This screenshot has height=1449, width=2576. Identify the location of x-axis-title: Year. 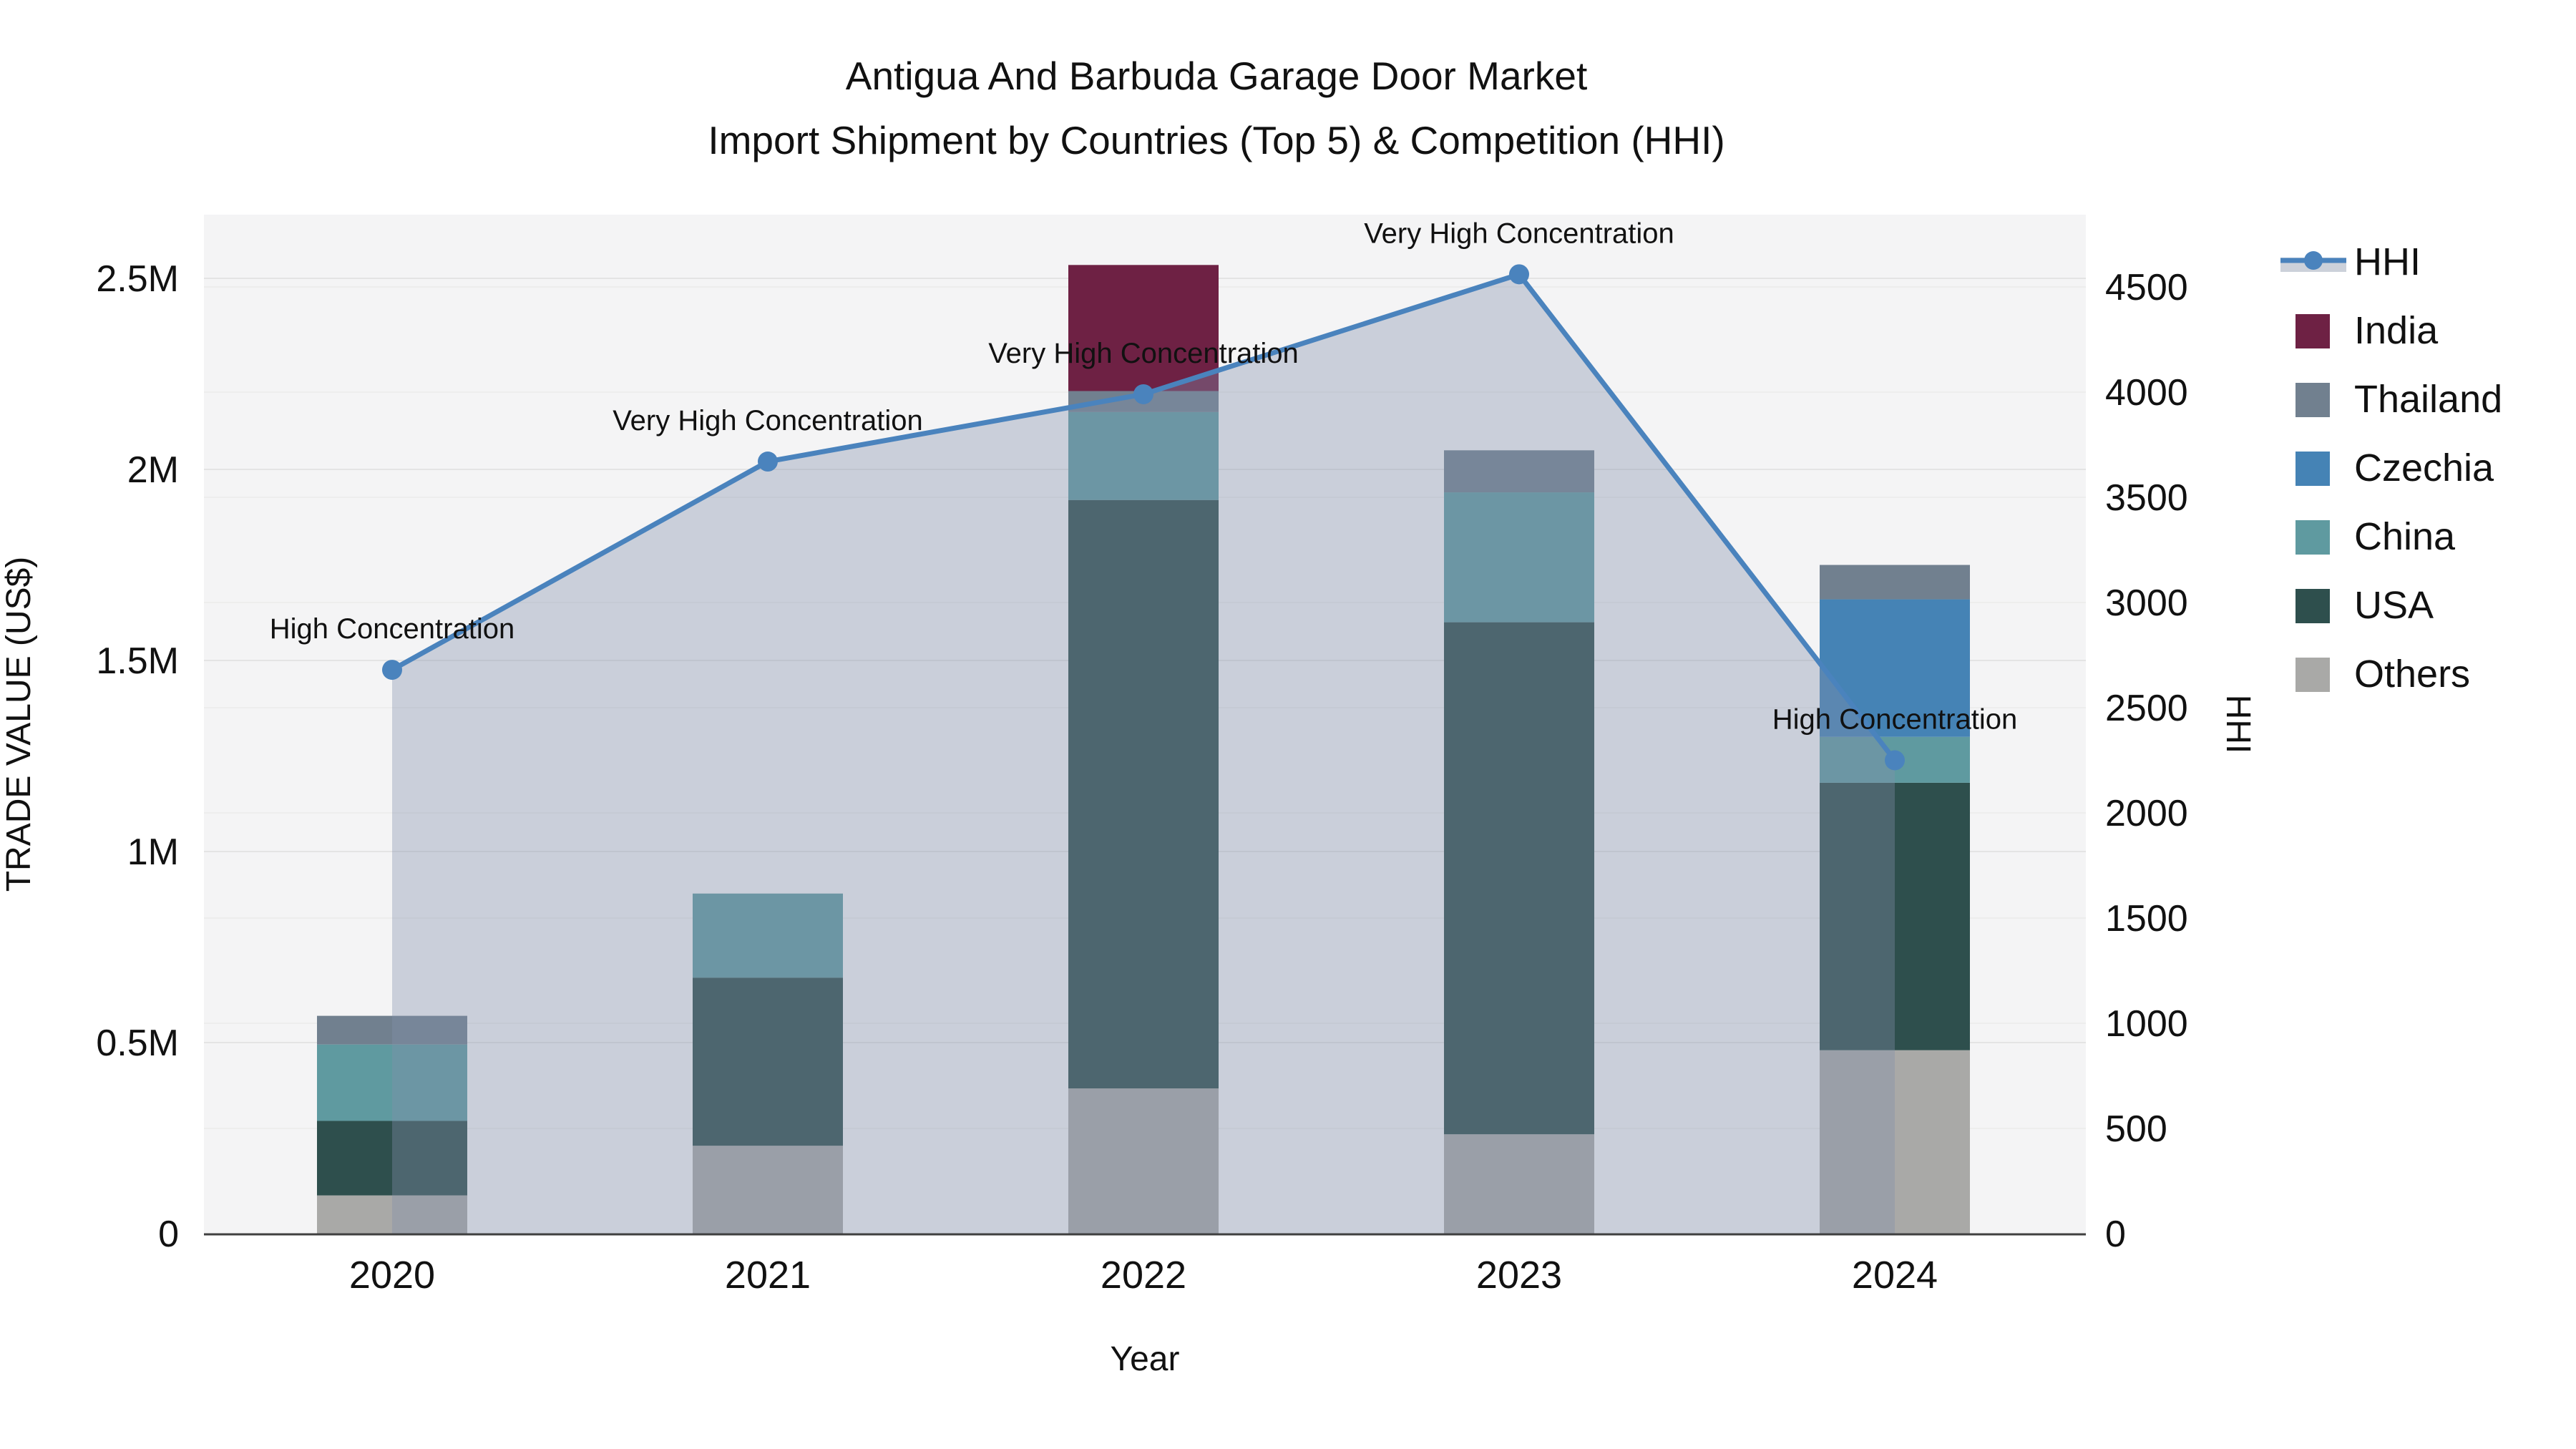
(1145, 1359).